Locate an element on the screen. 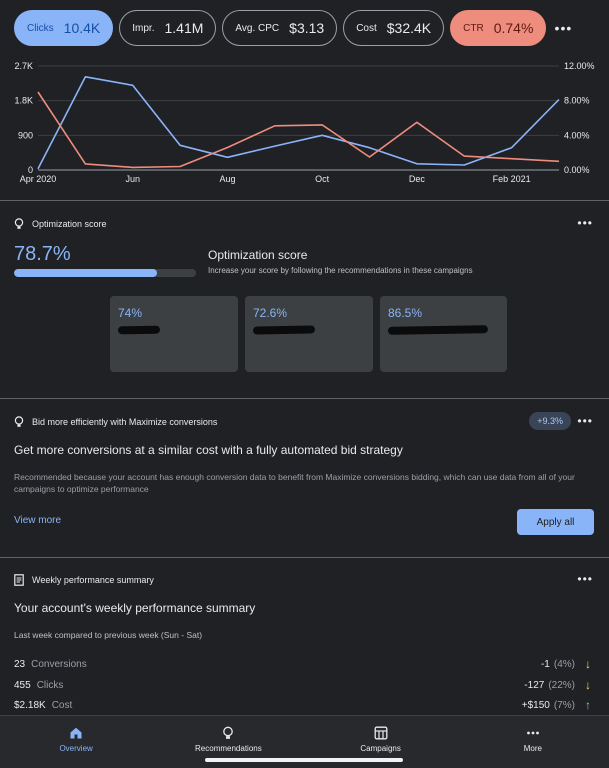 The width and height of the screenshot is (609, 768). weekly-row-name: Clicks is located at coordinates (50, 685).